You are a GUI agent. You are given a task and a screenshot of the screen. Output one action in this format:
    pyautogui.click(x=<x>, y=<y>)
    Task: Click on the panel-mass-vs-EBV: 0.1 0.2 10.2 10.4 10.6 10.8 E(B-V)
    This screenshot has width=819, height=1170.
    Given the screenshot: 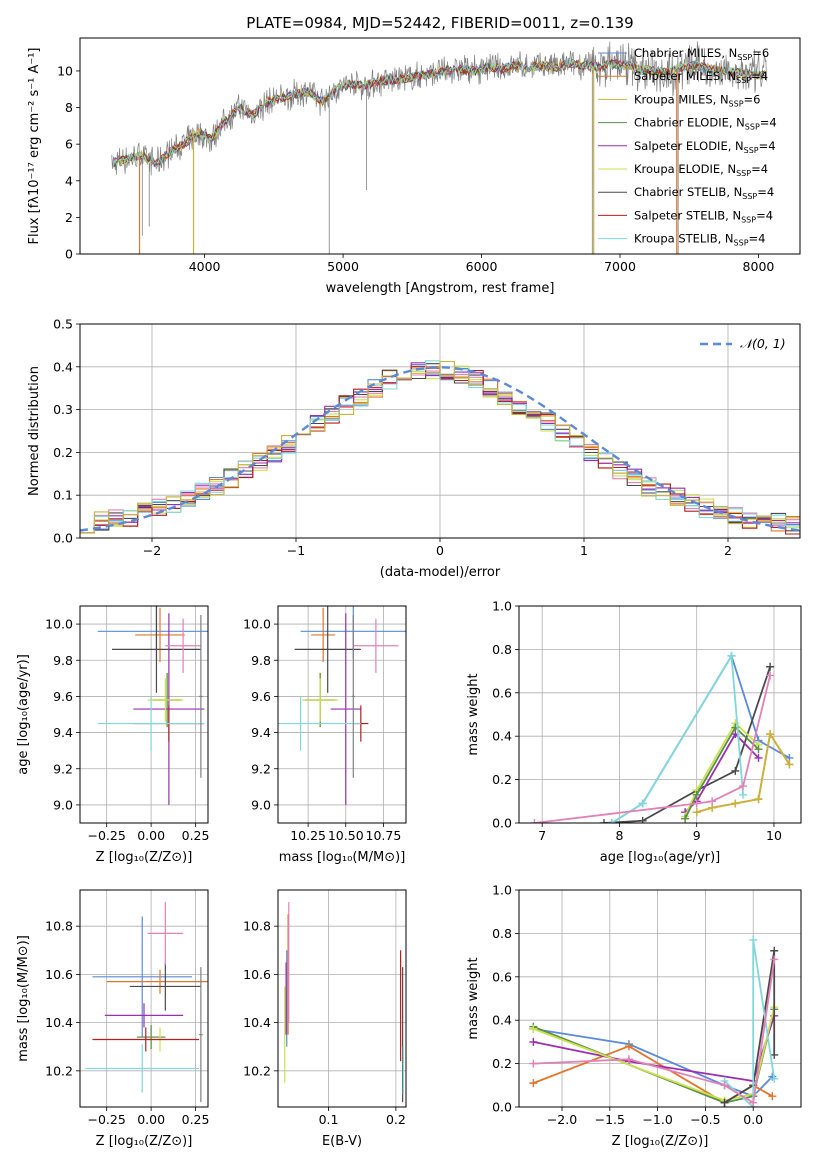 What is the action you would take?
    pyautogui.click(x=325, y=1019)
    